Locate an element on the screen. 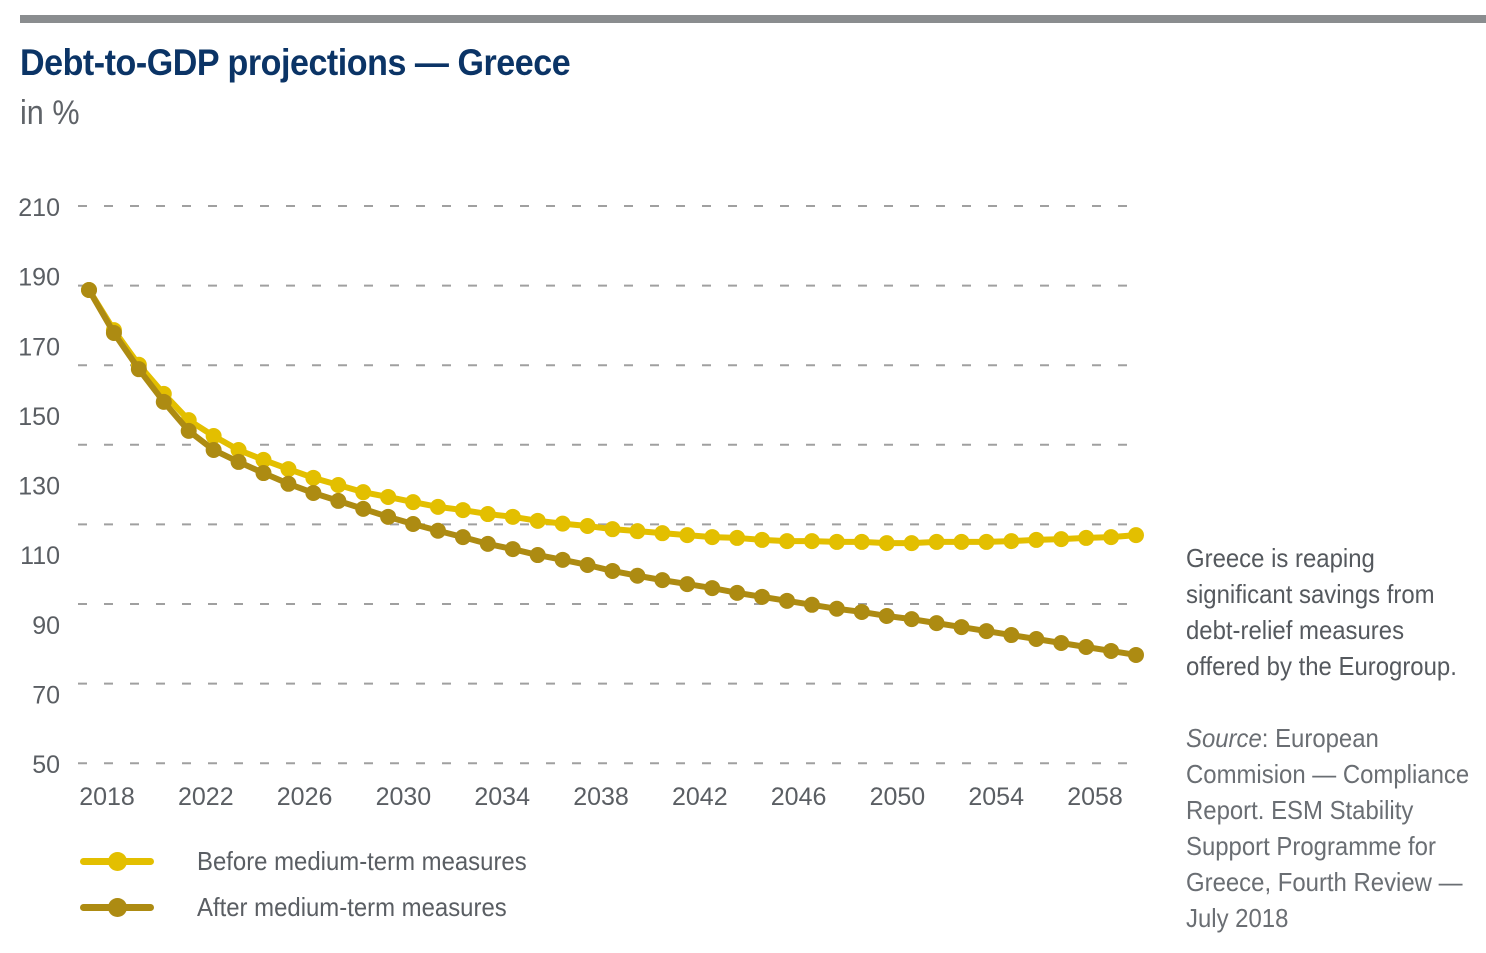  y-tick-label: 130 is located at coordinates (39, 487).